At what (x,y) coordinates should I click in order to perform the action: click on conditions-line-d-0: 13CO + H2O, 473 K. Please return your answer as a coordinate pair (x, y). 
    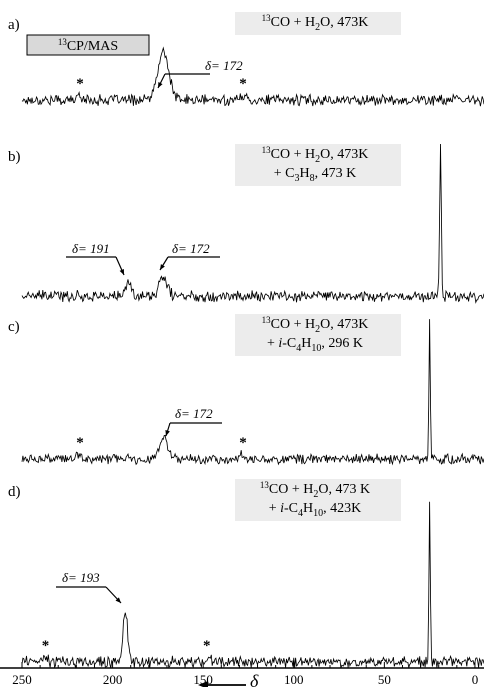
    Looking at the image, I should click on (315, 490).